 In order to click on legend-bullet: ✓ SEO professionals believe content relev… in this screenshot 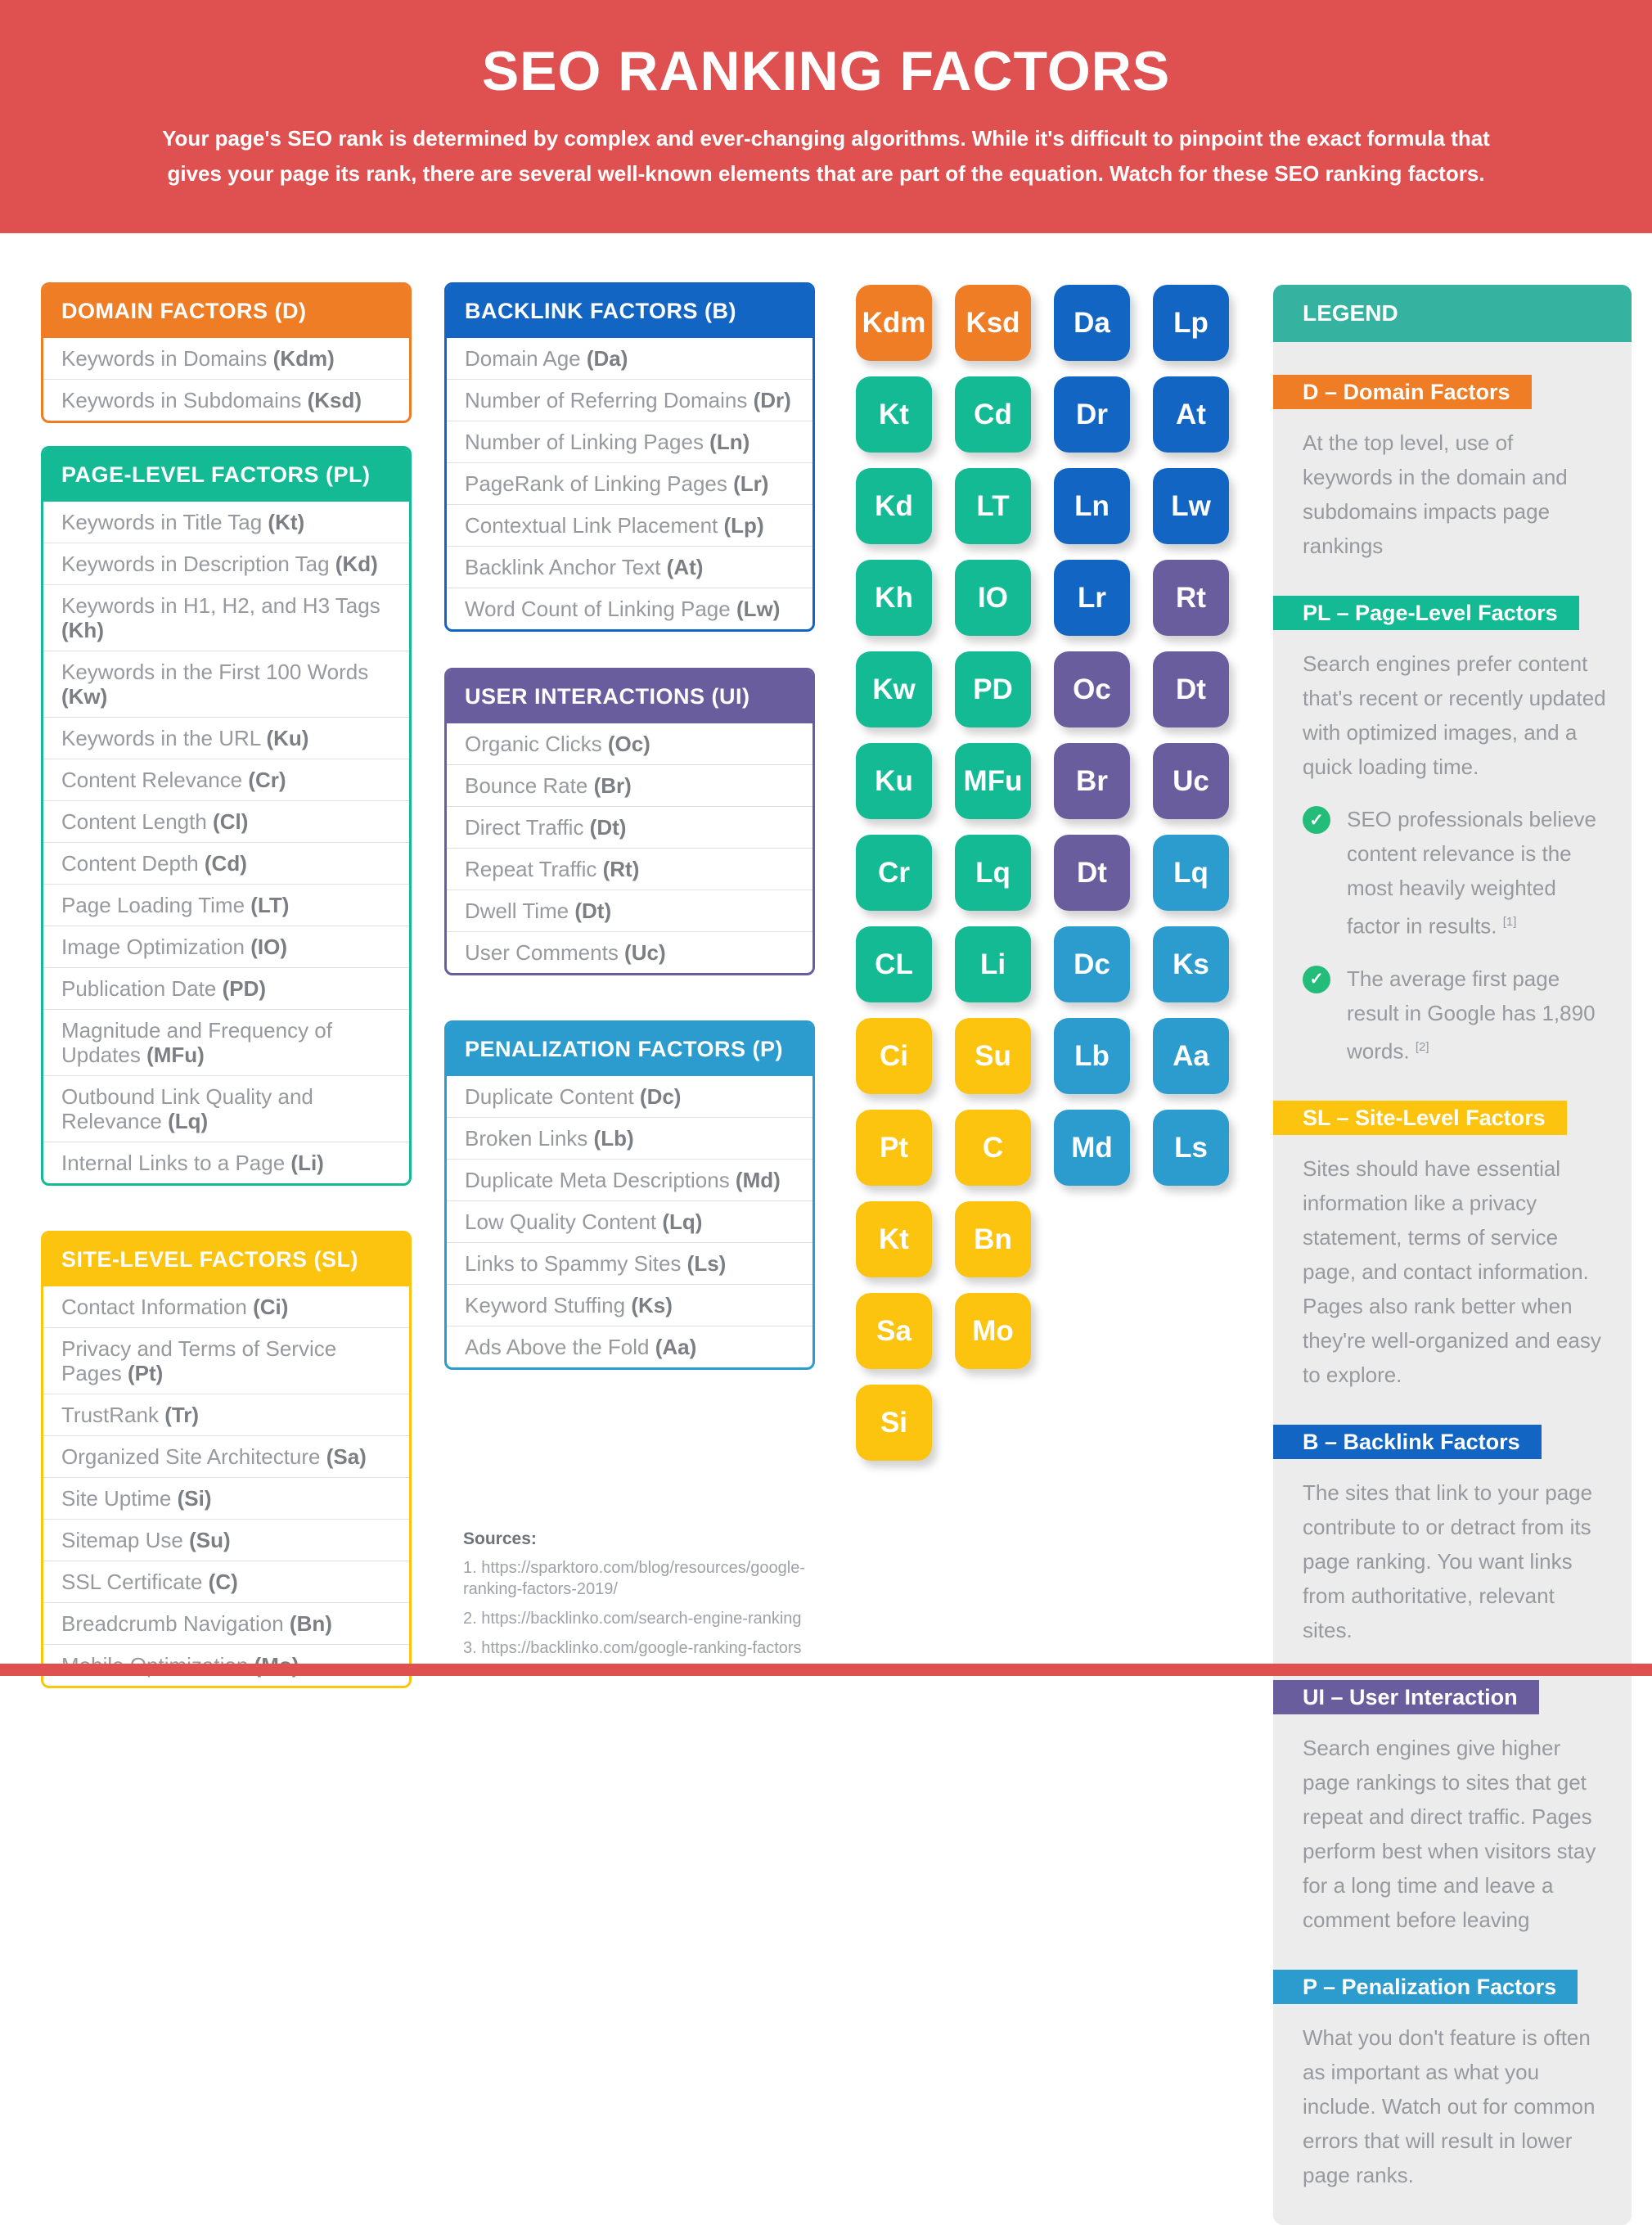, I will do `click(1455, 873)`.